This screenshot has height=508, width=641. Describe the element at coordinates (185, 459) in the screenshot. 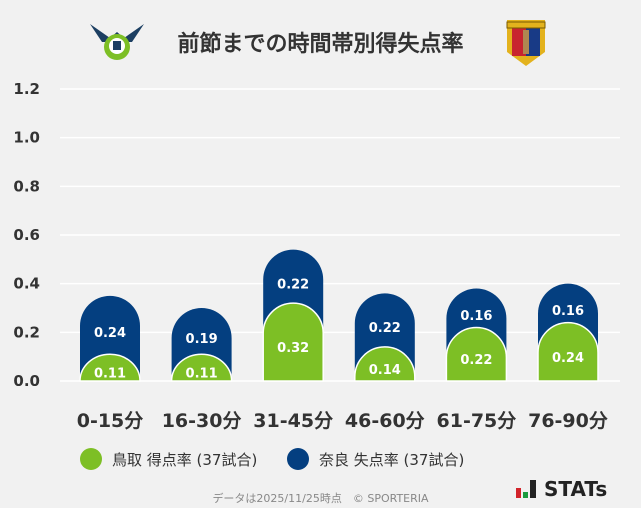

I see `legend-home-label: 鳥取 得点率 (37試合)` at that location.